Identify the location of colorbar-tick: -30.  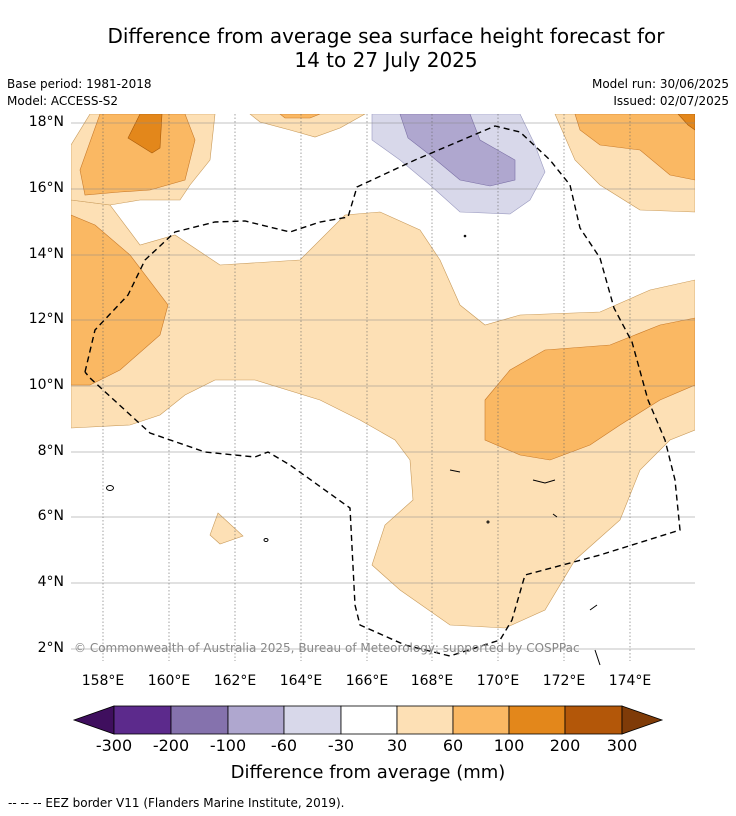
(341, 745).